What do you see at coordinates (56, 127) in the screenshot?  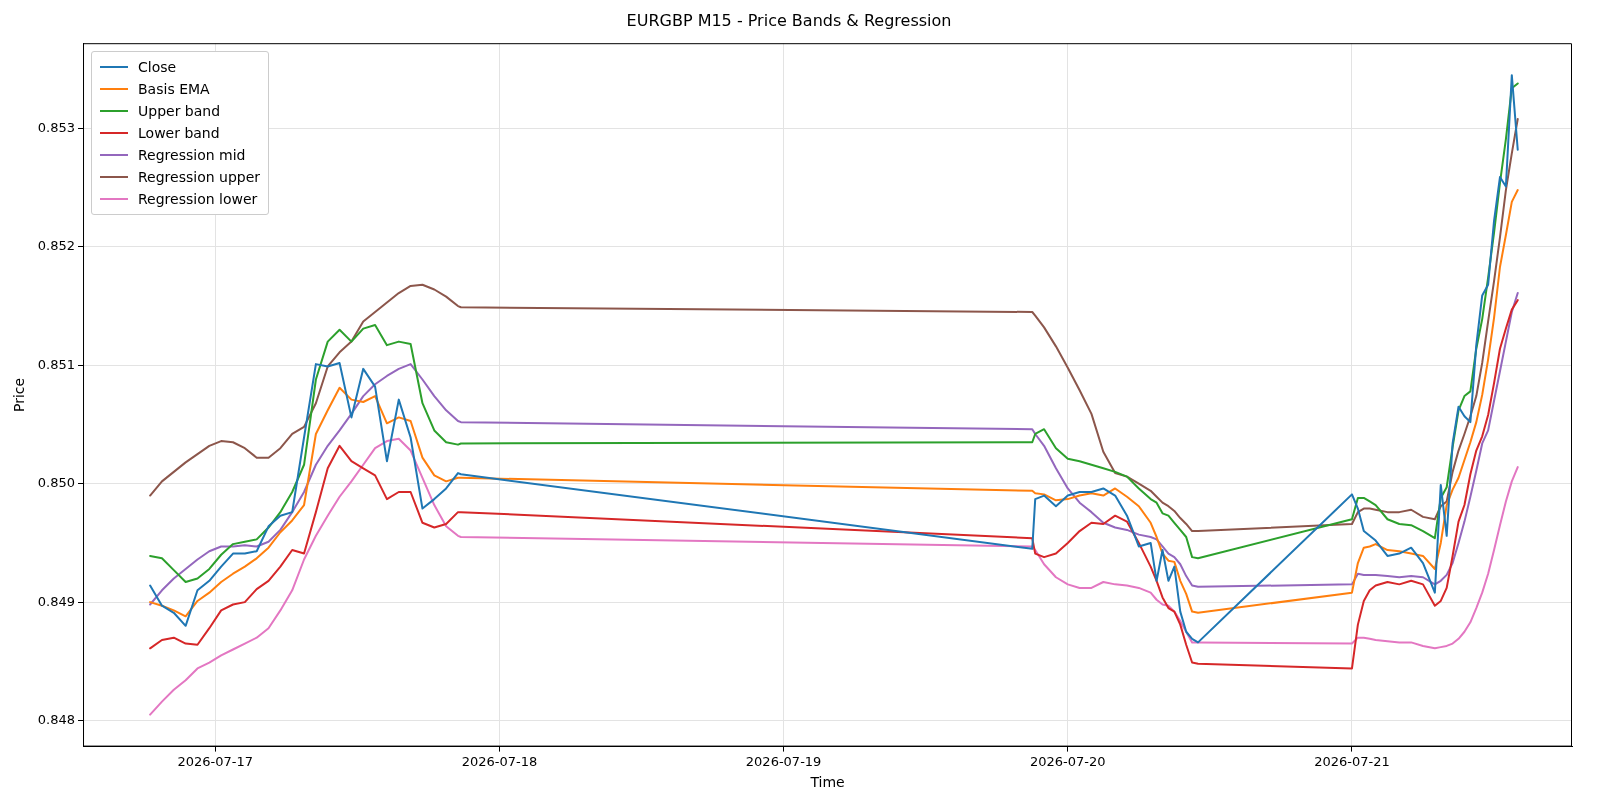 I see `y-tick-label: 0.853` at bounding box center [56, 127].